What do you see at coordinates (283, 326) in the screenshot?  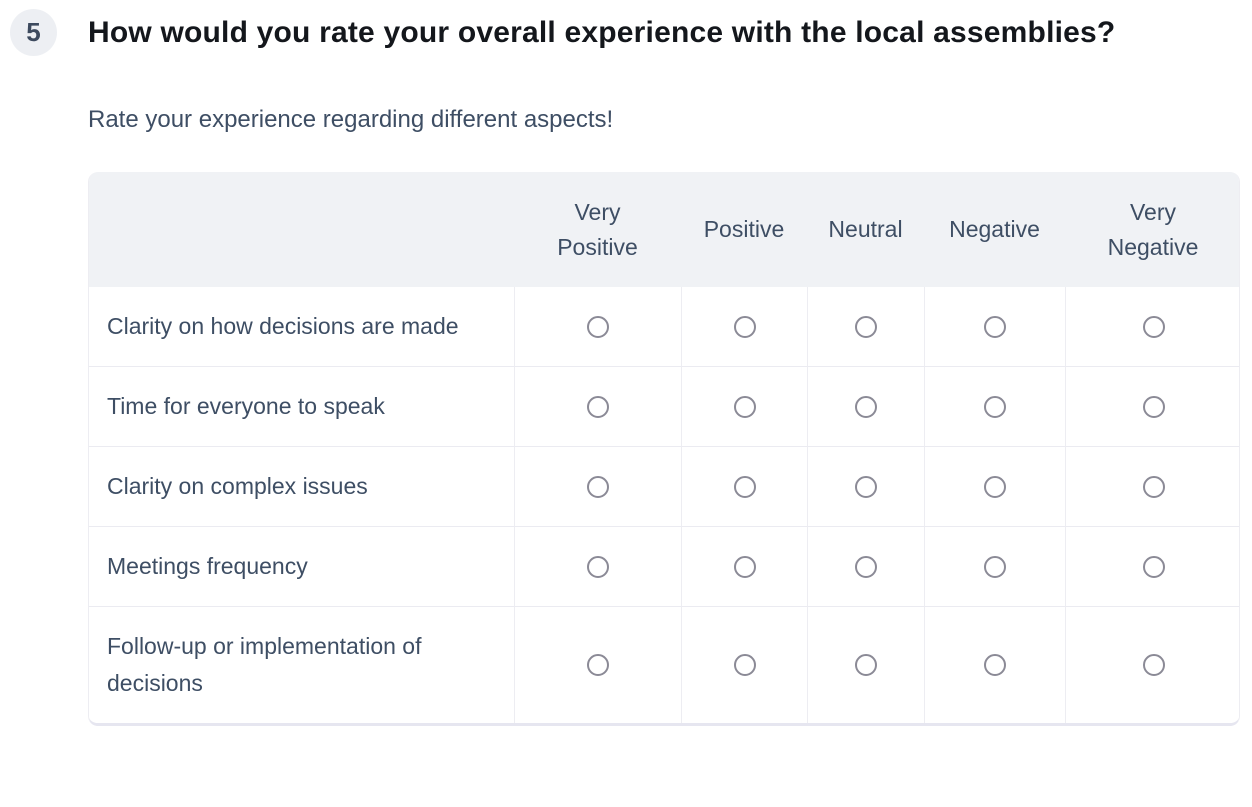 I see `row-label: Clarity on how decisions are made` at bounding box center [283, 326].